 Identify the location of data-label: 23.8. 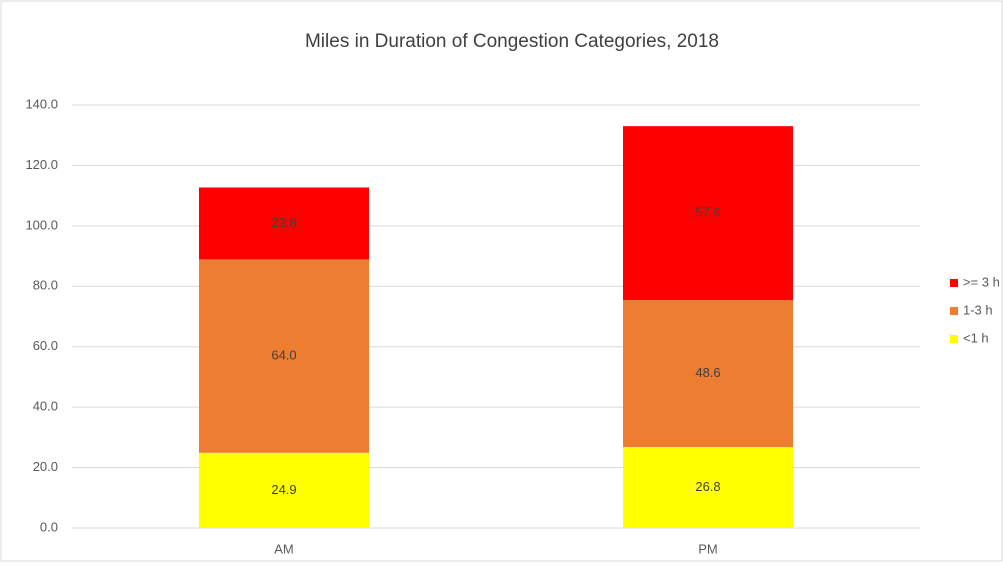
(283, 222).